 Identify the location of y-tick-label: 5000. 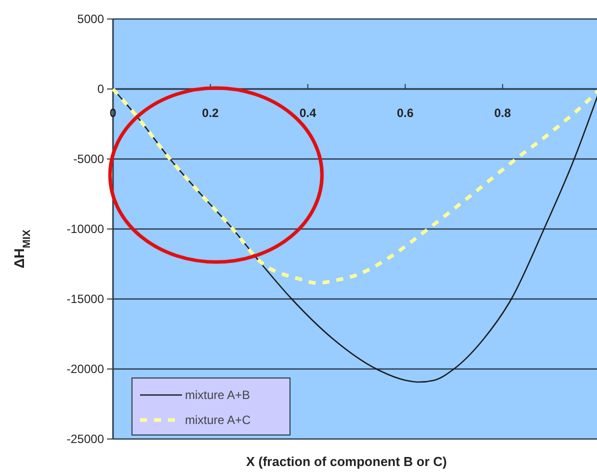
(90, 19).